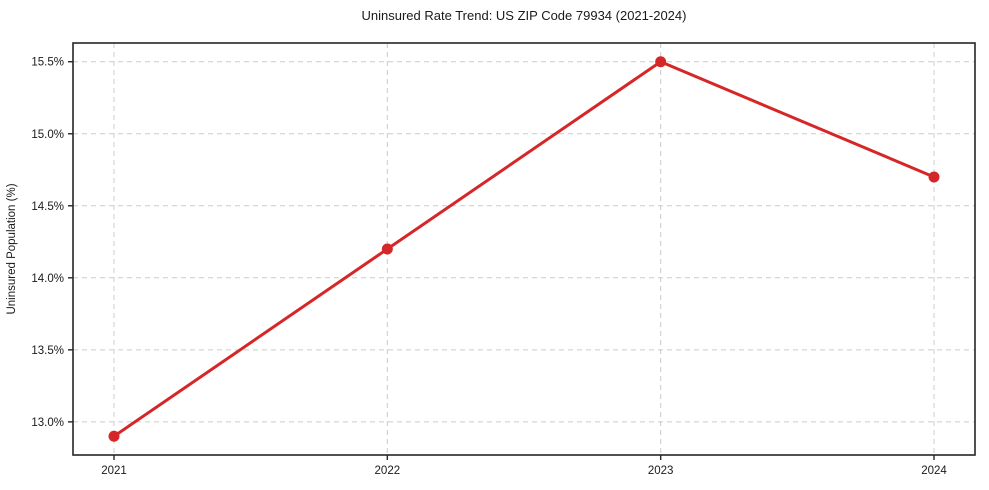 The image size is (989, 490). What do you see at coordinates (47, 63) in the screenshot?
I see `y-tick-label: 15.5%` at bounding box center [47, 63].